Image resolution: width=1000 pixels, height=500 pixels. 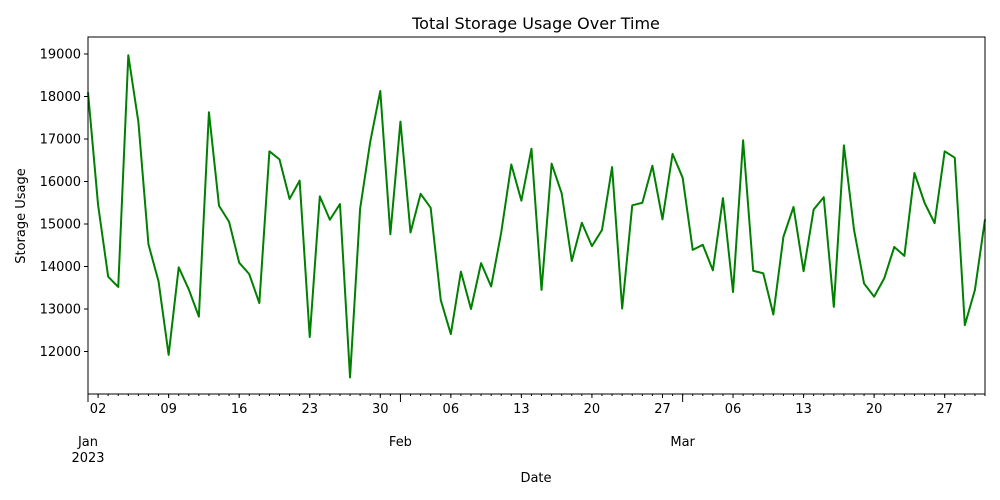 I want to click on x-tick-label-12: 27, so click(x=944, y=409).